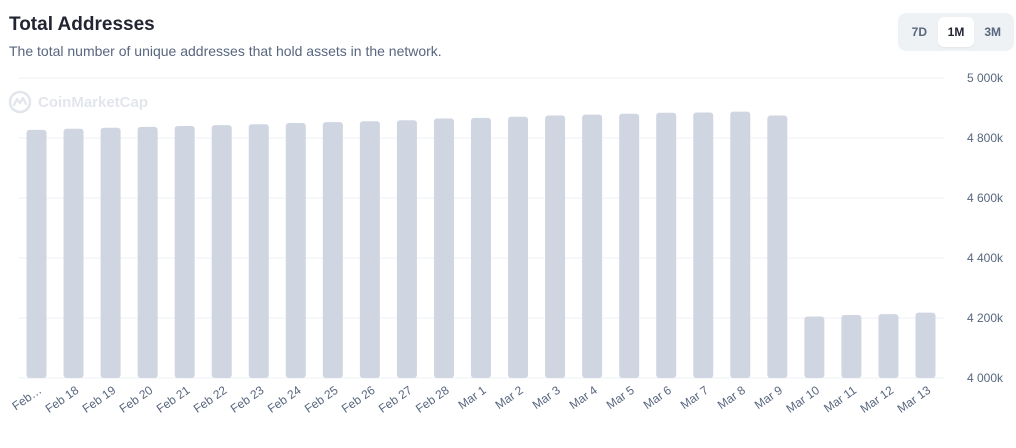 The image size is (1016, 448). Describe the element at coordinates (620, 397) in the screenshot. I see `x-tick-label: Mar 5` at that location.